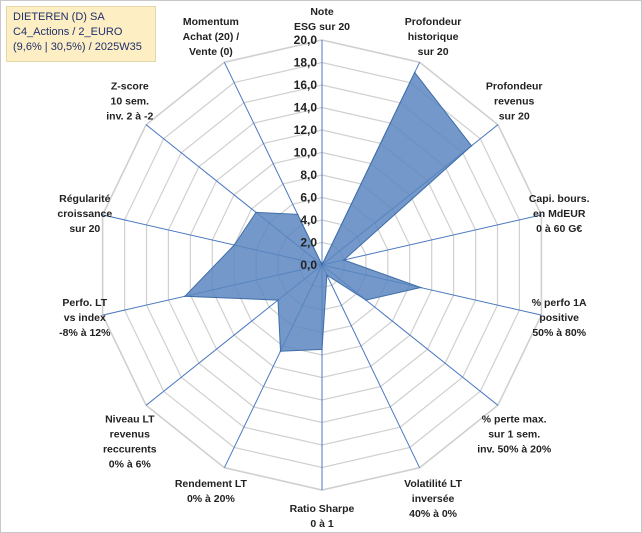 The image size is (642, 533). What do you see at coordinates (322, 516) in the screenshot?
I see `axis-label: Ratio Sharpe 0 à 1` at bounding box center [322, 516].